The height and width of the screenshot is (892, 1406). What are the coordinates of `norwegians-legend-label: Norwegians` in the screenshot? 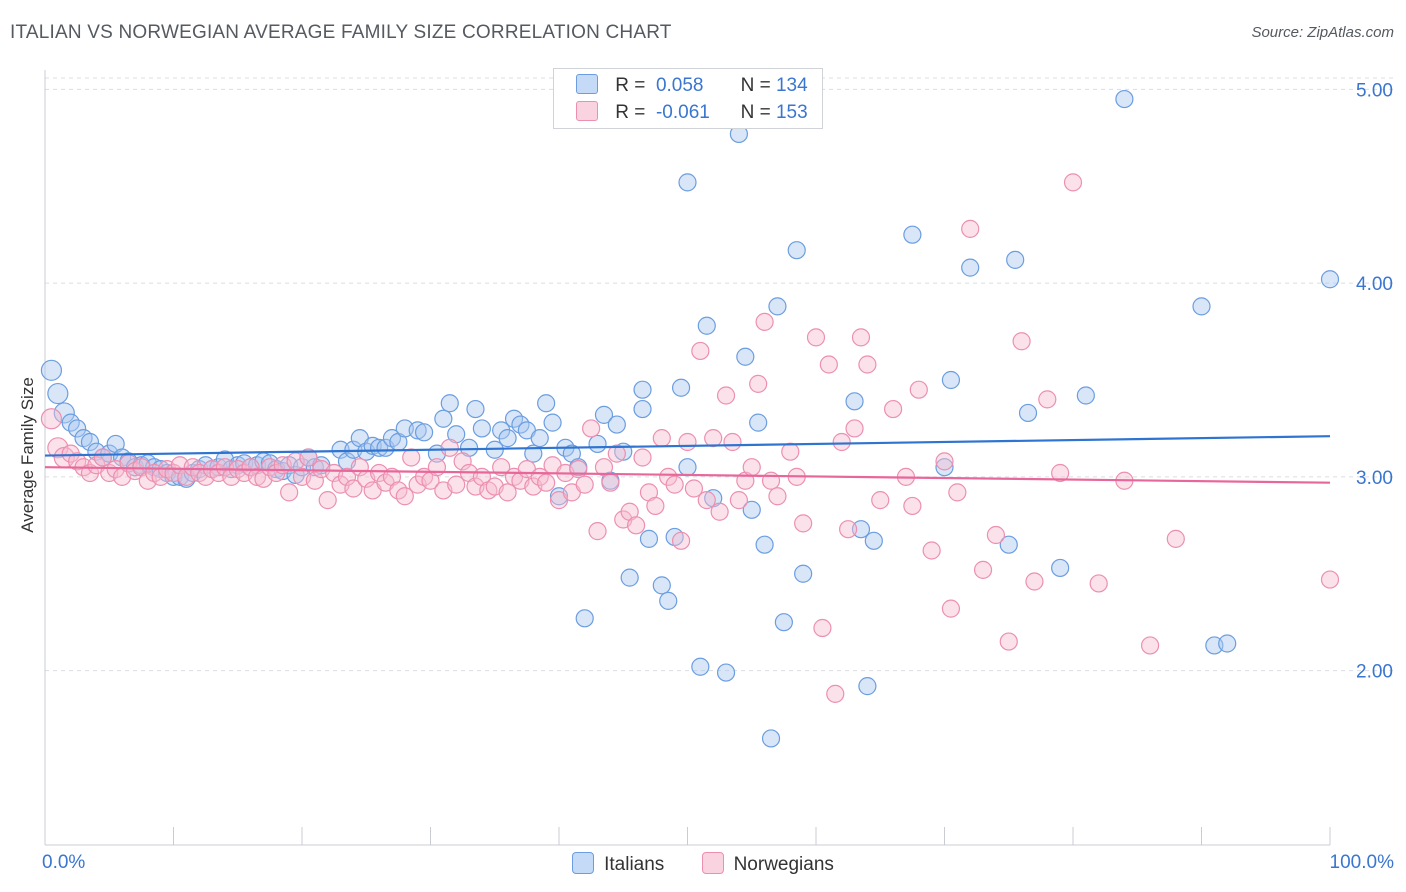 It's located at (783, 864).